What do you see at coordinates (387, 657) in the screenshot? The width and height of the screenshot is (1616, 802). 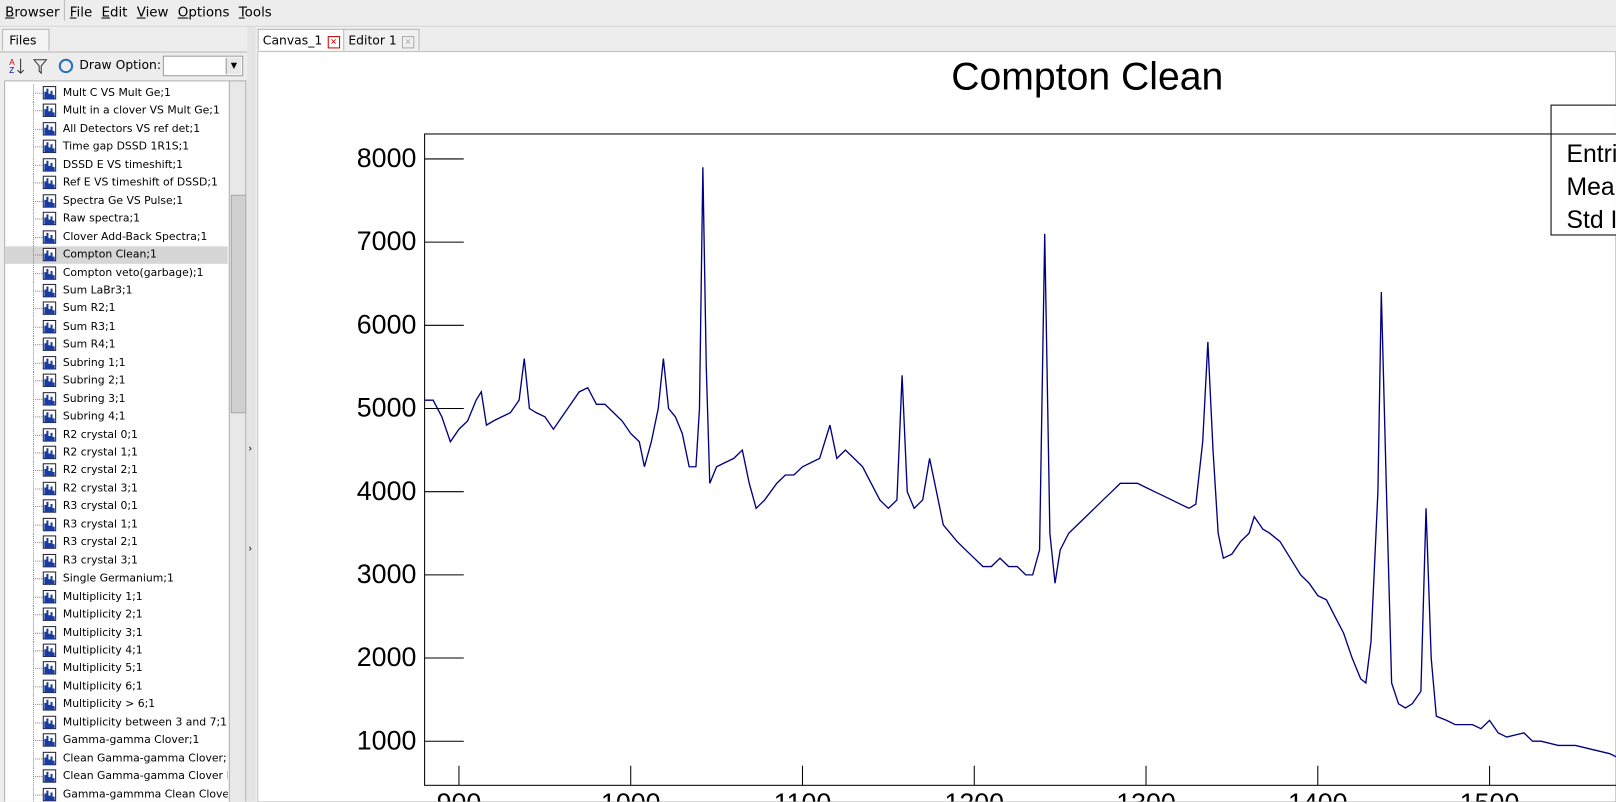 I see `y-tick-label: 2000` at bounding box center [387, 657].